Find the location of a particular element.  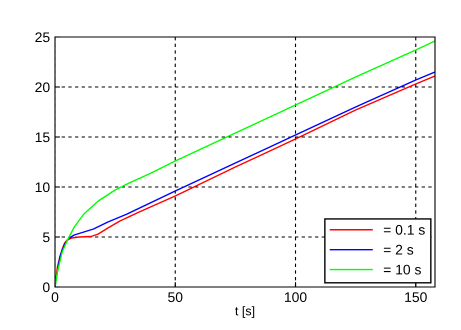

legend-label: = 10 s is located at coordinates (402, 269).